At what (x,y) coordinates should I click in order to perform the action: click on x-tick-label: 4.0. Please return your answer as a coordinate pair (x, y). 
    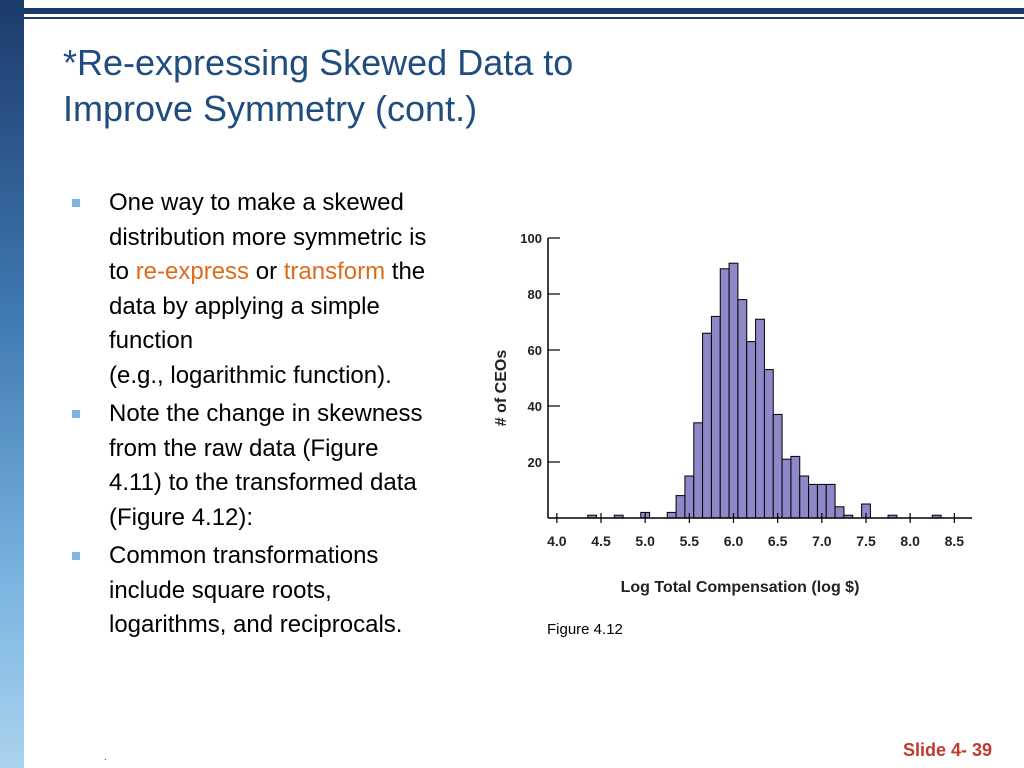
    Looking at the image, I should click on (557, 541).